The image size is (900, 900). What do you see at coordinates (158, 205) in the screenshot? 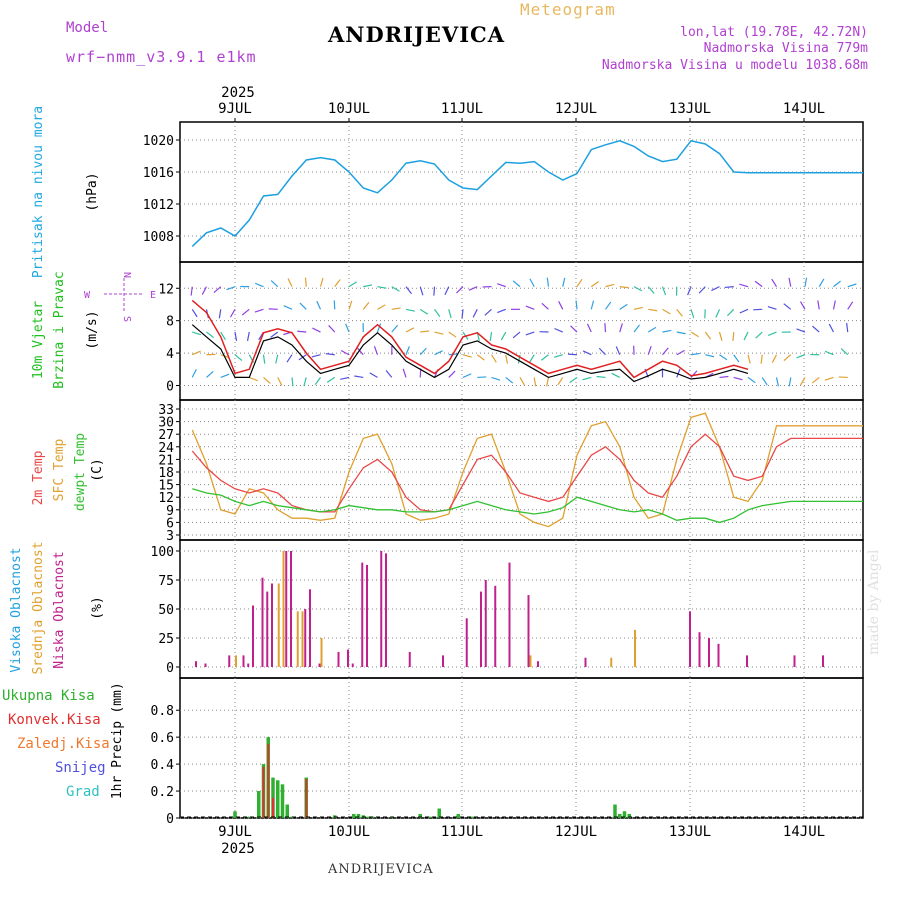
I see `ytick-label: 1012` at bounding box center [158, 205].